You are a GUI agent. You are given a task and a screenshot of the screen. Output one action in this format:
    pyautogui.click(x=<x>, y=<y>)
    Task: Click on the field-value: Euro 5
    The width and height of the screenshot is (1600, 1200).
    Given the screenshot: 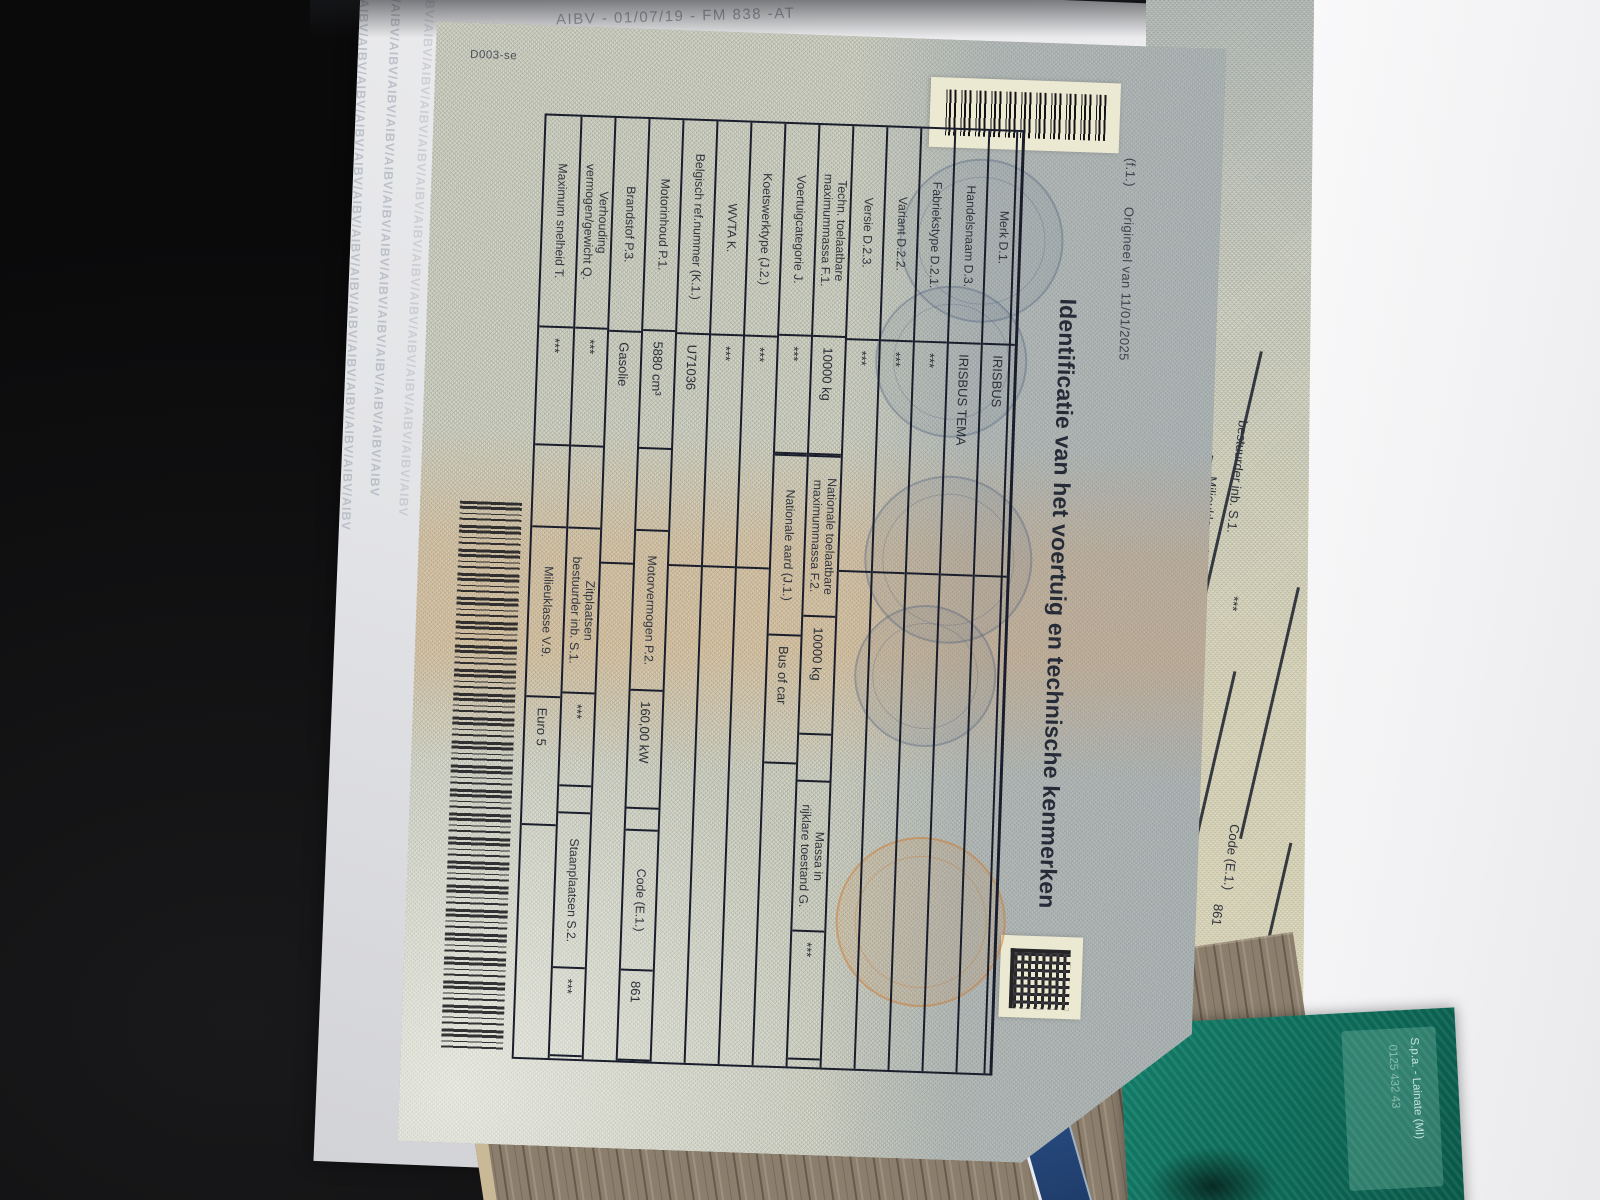 What is the action you would take?
    pyautogui.click(x=541, y=760)
    